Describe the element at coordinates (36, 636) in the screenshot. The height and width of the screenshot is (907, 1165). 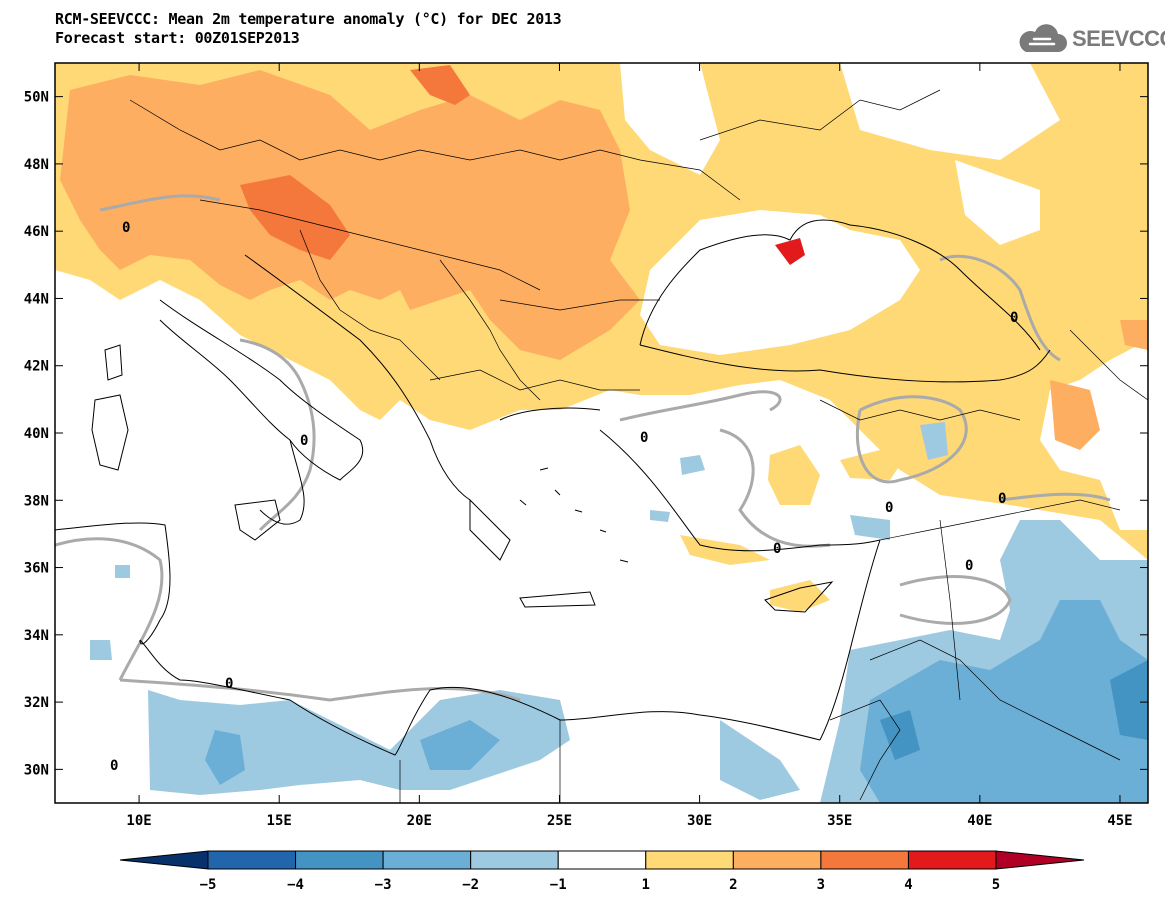
I see `lat-label: 34N` at that location.